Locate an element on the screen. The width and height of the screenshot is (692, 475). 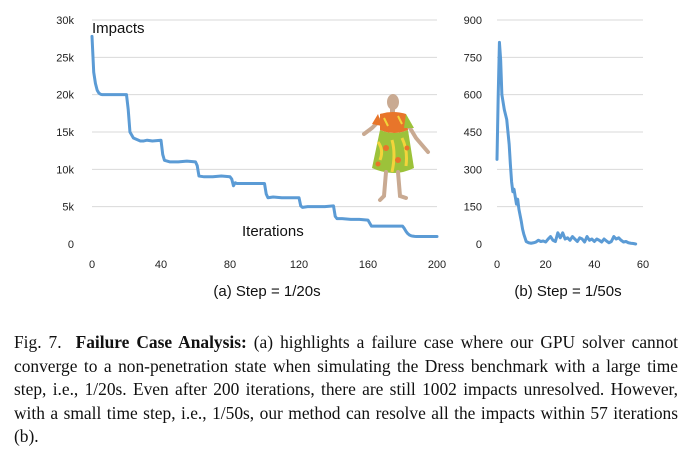
chart-b-x-tick-label: 20 is located at coordinates (546, 265).